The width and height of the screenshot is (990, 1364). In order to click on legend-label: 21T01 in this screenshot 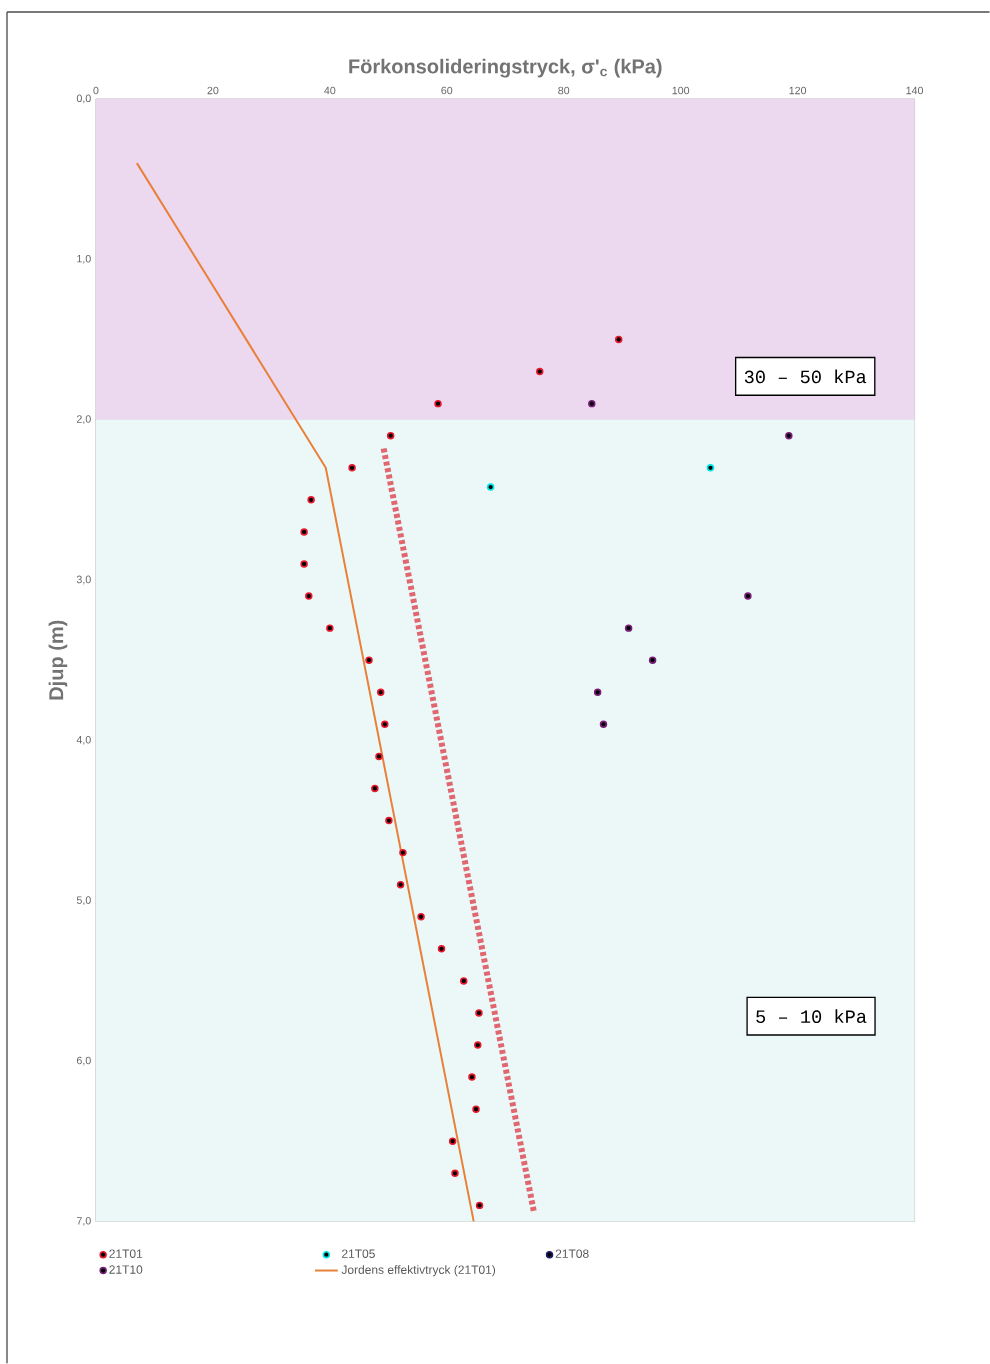, I will do `click(126, 1253)`.